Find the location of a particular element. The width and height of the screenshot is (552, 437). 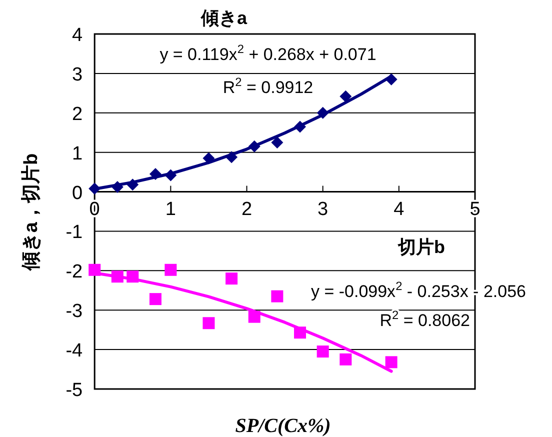

y-tick-label: 2 is located at coordinates (77, 114).